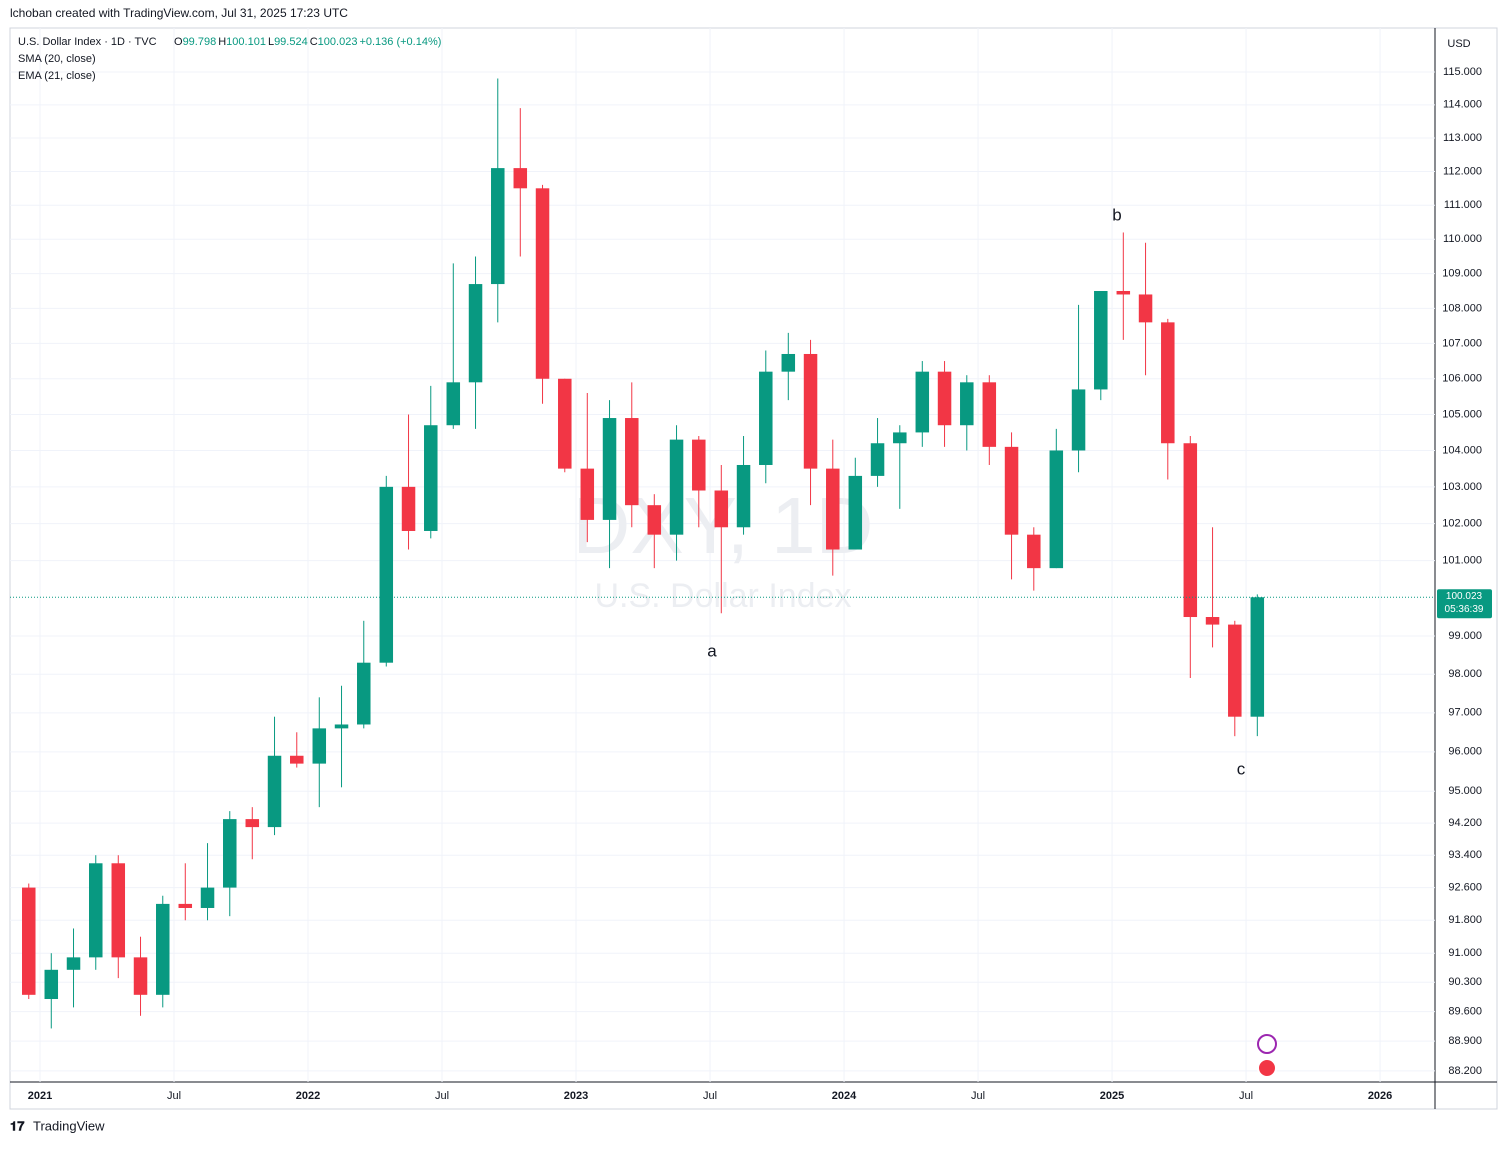 The height and width of the screenshot is (1150, 1508). I want to click on y-tick-label: 91.800, so click(1465, 920).